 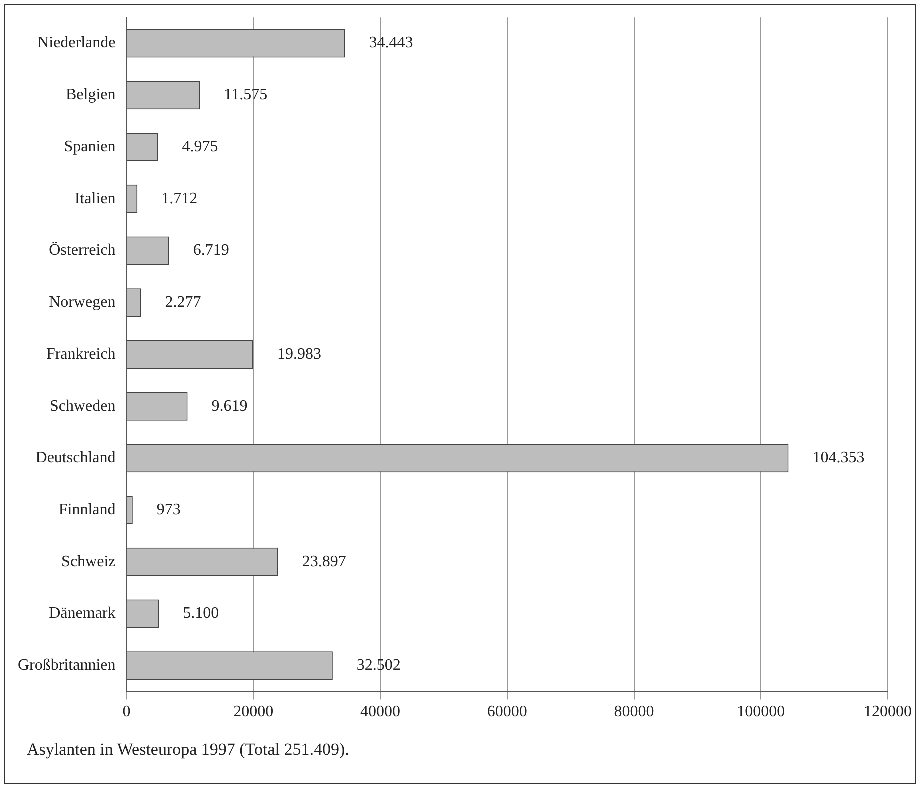 I want to click on data-label: 5.100, so click(x=201, y=613).